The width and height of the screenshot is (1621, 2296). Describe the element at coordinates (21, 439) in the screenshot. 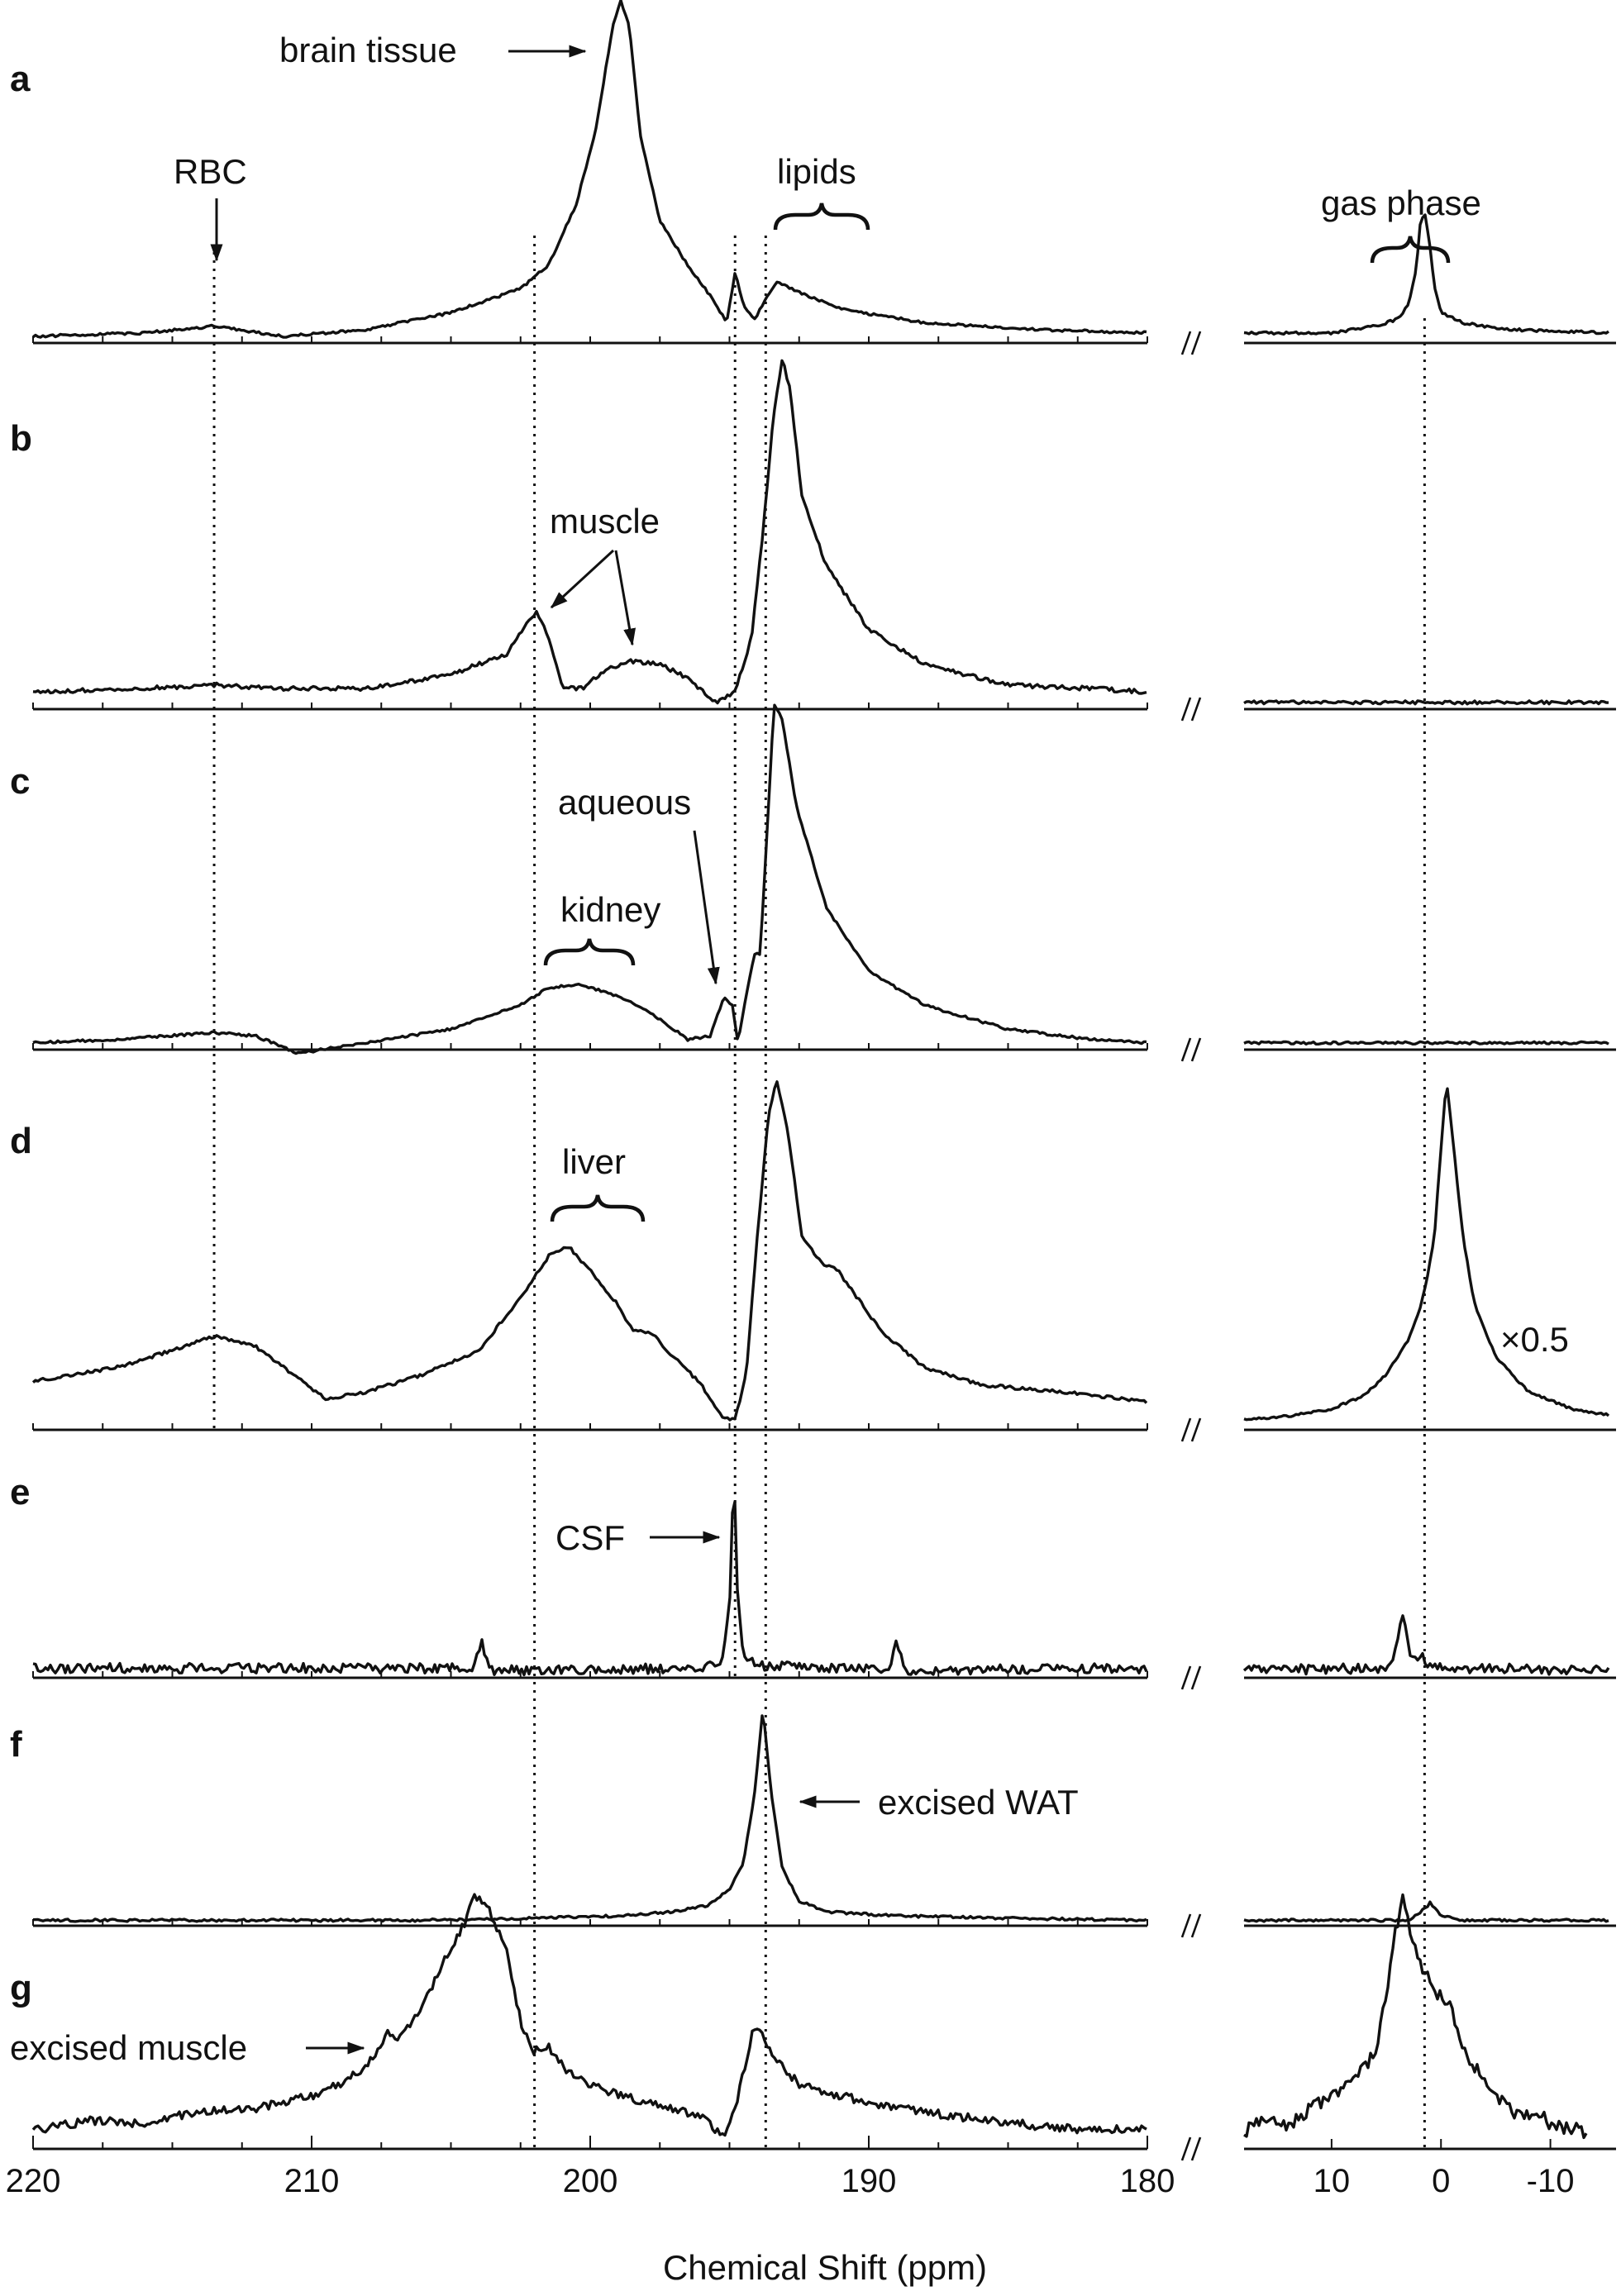

I see `panel-letter-b: b` at that location.